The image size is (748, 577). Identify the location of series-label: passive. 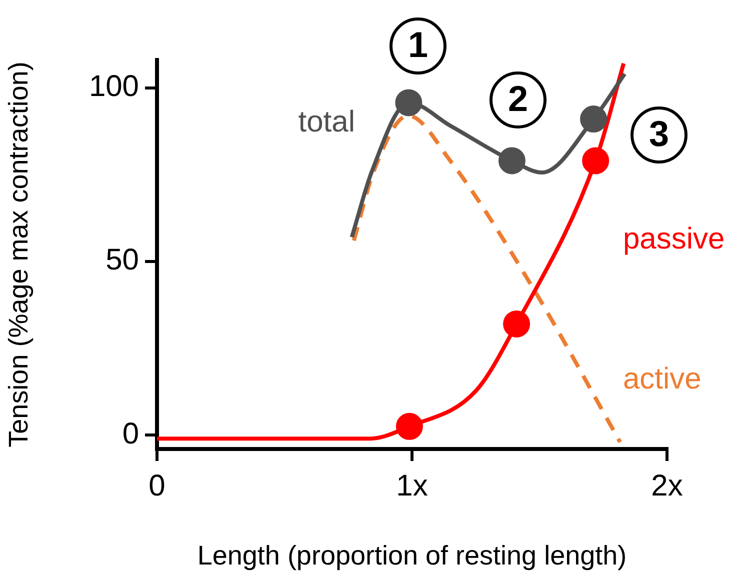
(674, 239).